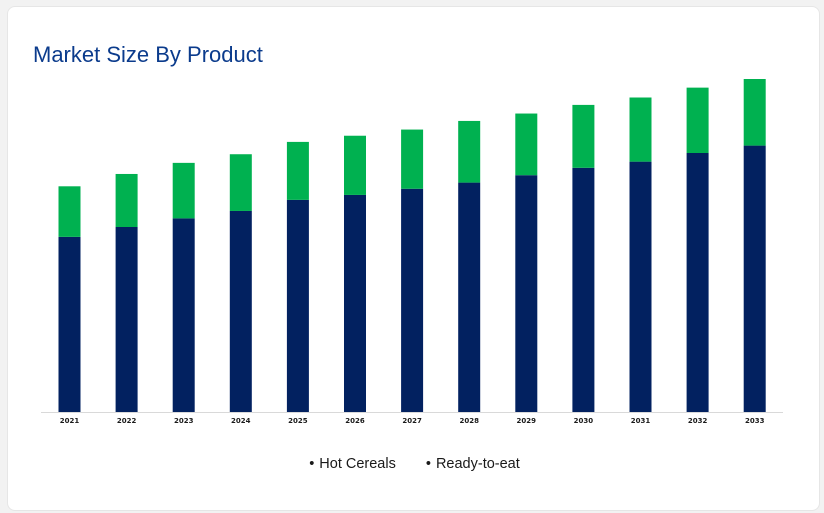 This screenshot has height=513, width=824. What do you see at coordinates (754, 112) in the screenshot?
I see `bar-ready-to-eat-2033` at bounding box center [754, 112].